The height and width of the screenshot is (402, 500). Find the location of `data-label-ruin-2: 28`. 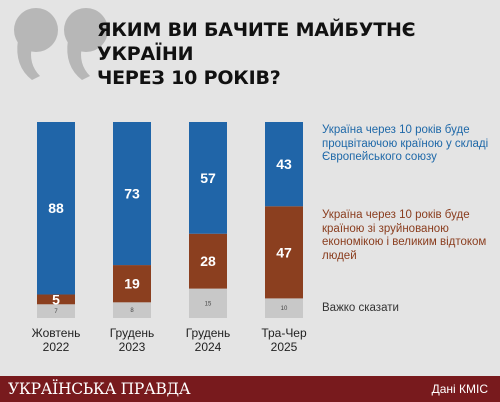

data-label-ruin-2: 28 is located at coordinates (208, 261).